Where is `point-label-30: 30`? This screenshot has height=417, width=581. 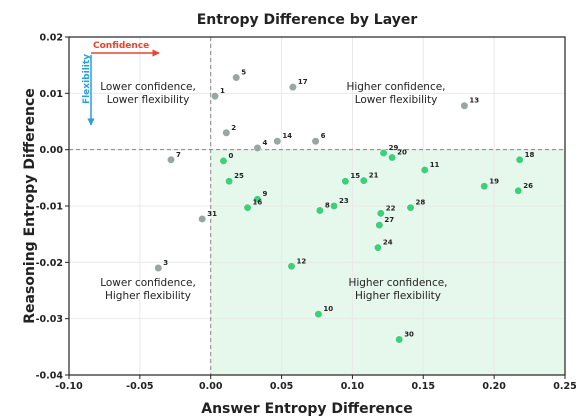 point-label-30: 30 is located at coordinates (409, 335).